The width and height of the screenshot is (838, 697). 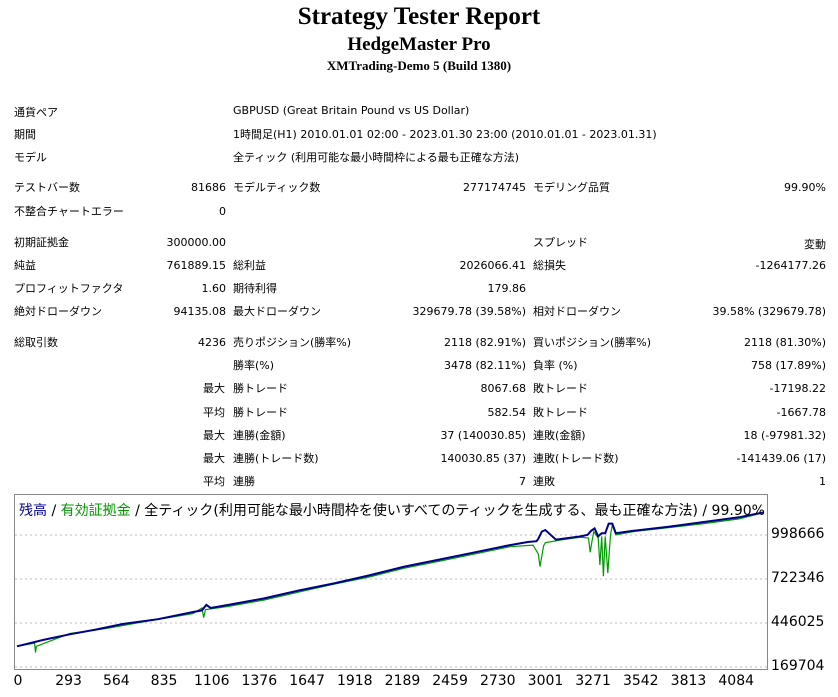 What do you see at coordinates (503, 388) in the screenshot?
I see `largest-win-value: 8067.68` at bounding box center [503, 388].